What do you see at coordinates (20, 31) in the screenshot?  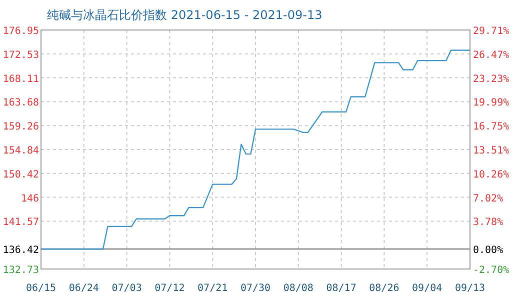 I see `y-tick-label: 176.95` at bounding box center [20, 31].